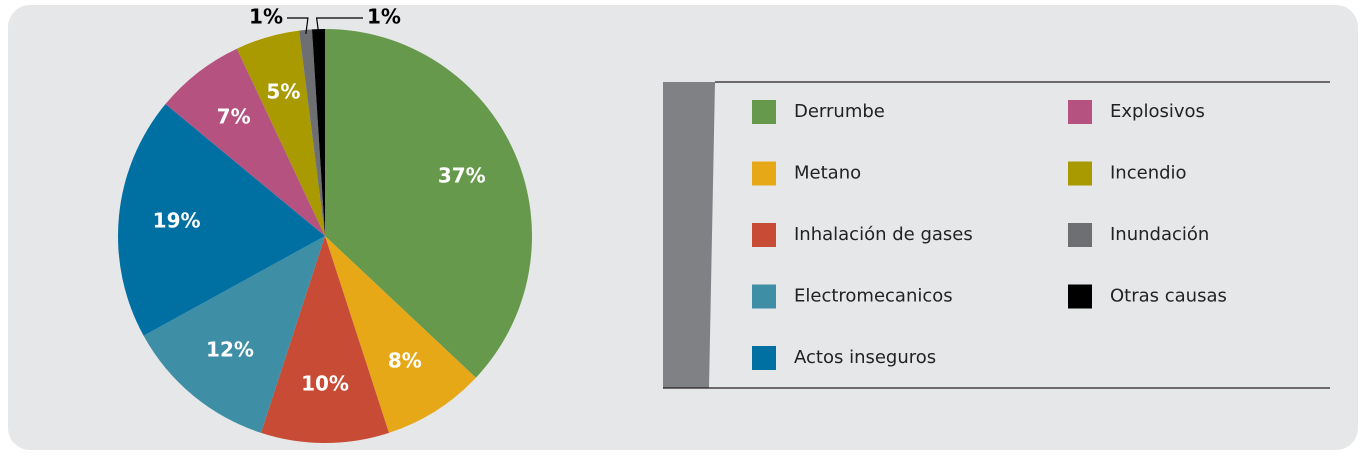 The width and height of the screenshot is (1366, 457). I want to click on legend-label: Inundación, so click(1159, 234).